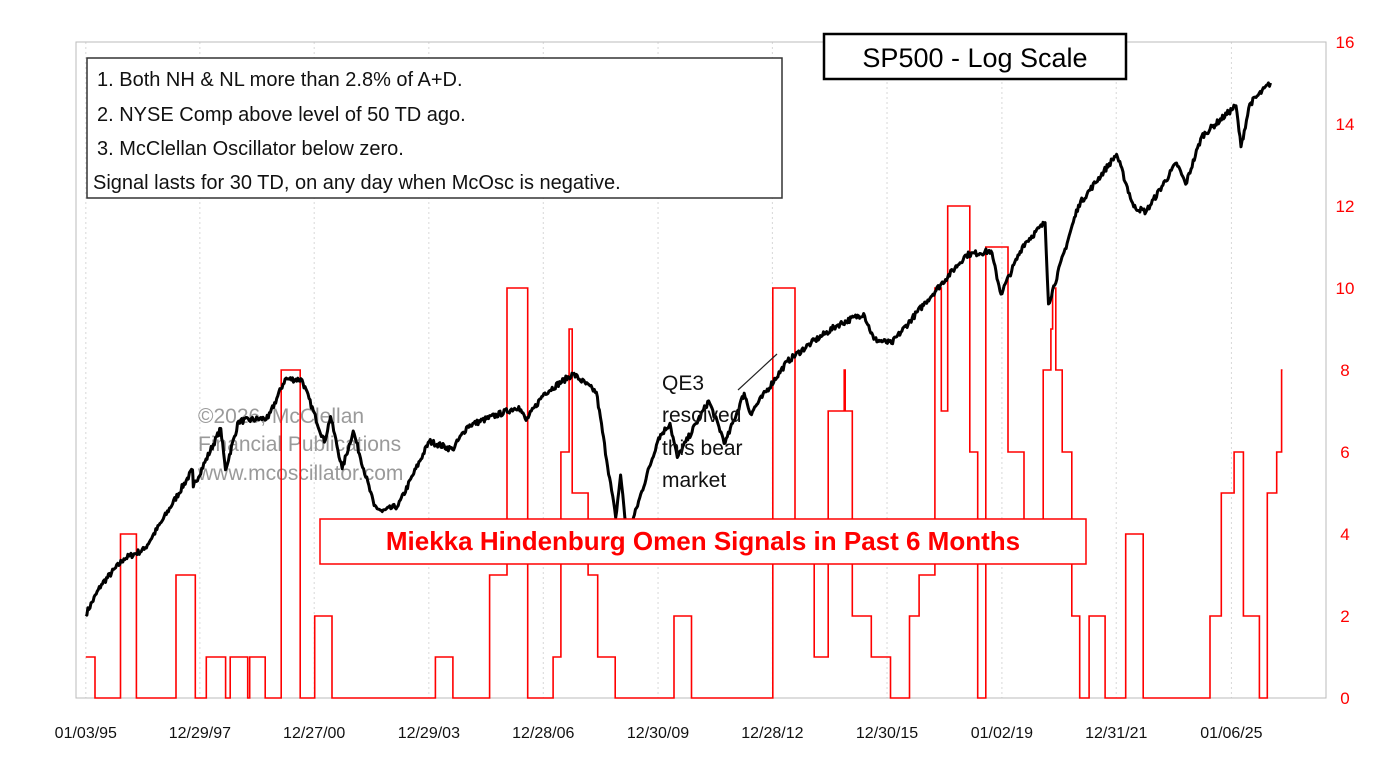 The width and height of the screenshot is (1400, 775). What do you see at coordinates (543, 733) in the screenshot?
I see `x-tick-label-4: 12/28/06` at bounding box center [543, 733].